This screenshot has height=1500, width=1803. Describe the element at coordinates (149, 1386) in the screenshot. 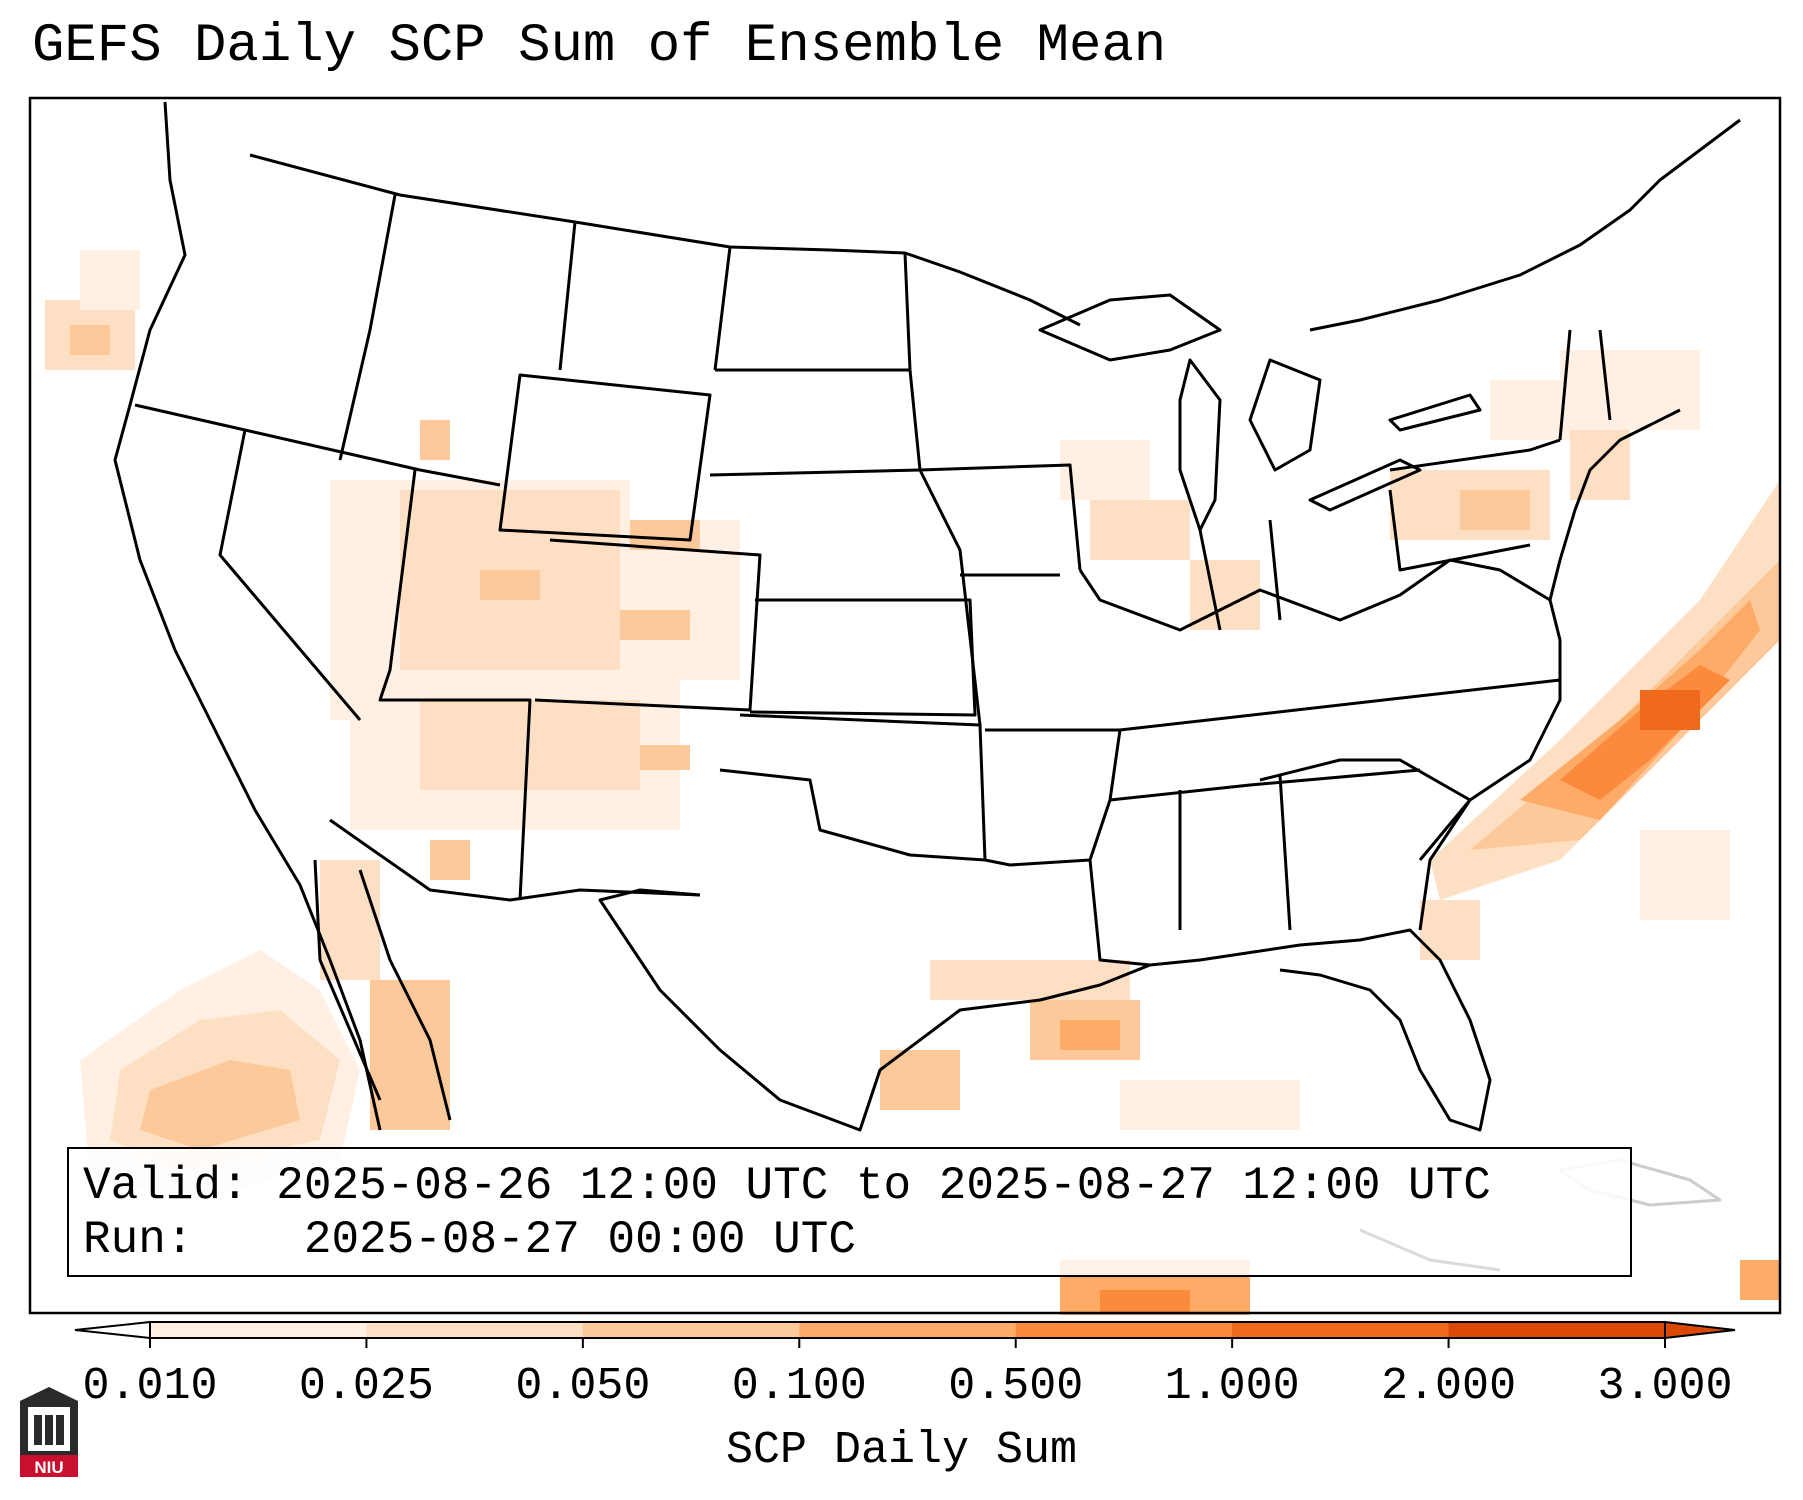

I see `colorbar-tick-label: 0.010` at that location.